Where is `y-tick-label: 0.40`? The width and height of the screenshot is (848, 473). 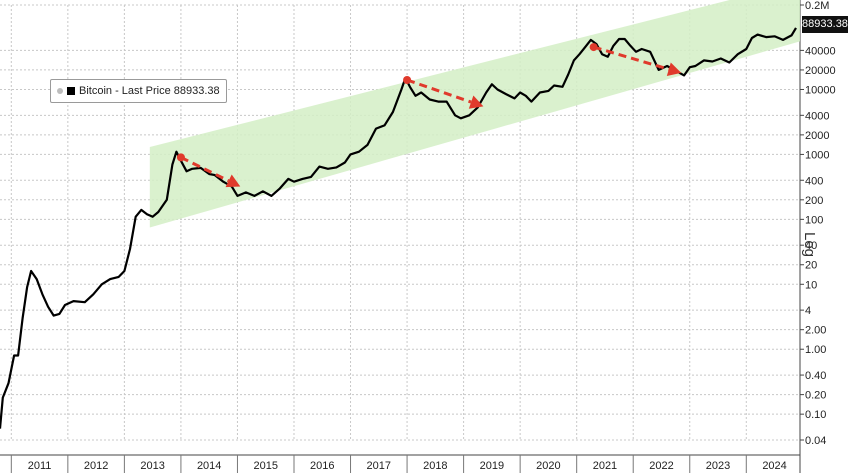
y-tick-label: 0.40 is located at coordinates (815, 376).